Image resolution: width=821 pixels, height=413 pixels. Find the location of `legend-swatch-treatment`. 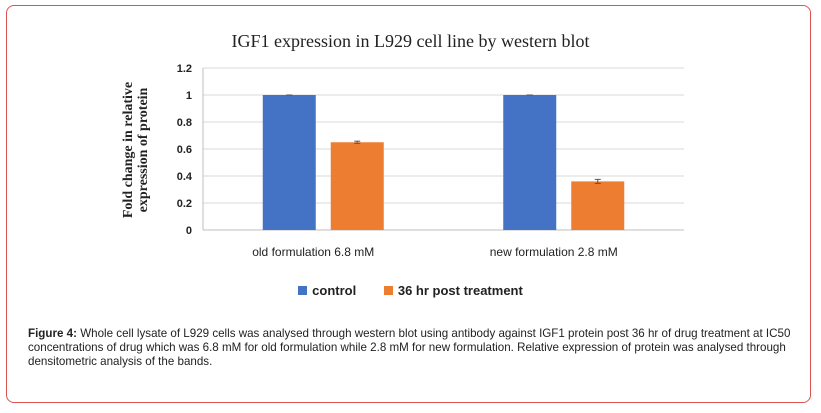

legend-swatch-treatment is located at coordinates (388, 290).